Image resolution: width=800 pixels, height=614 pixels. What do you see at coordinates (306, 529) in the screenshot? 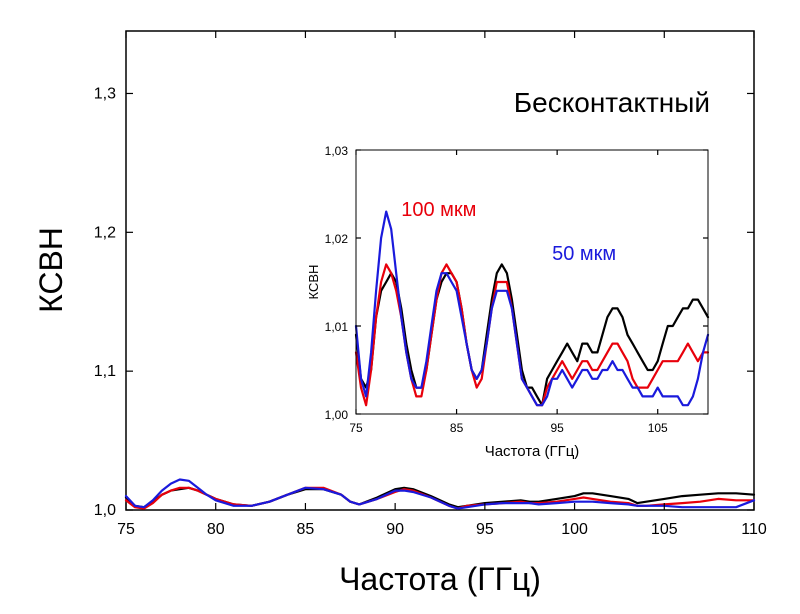
I see `main-x-tick-label: 85` at bounding box center [306, 529].